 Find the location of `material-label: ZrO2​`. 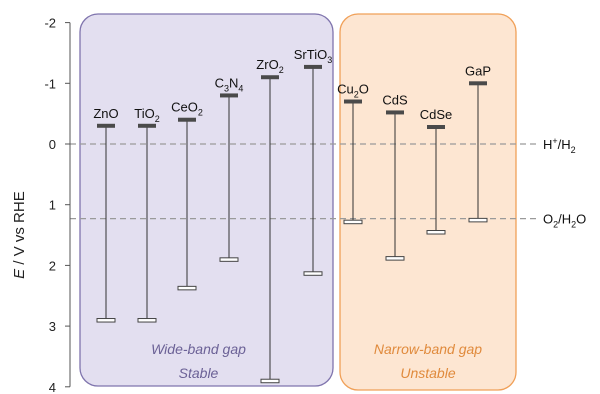

material-label: ZrO2​ is located at coordinates (269, 66).